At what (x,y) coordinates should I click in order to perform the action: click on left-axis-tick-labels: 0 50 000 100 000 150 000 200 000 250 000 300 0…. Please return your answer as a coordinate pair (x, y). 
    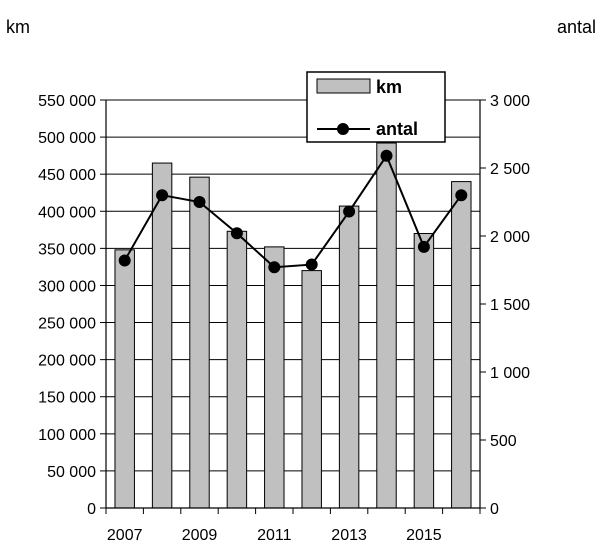
    Looking at the image, I should click on (67, 305).